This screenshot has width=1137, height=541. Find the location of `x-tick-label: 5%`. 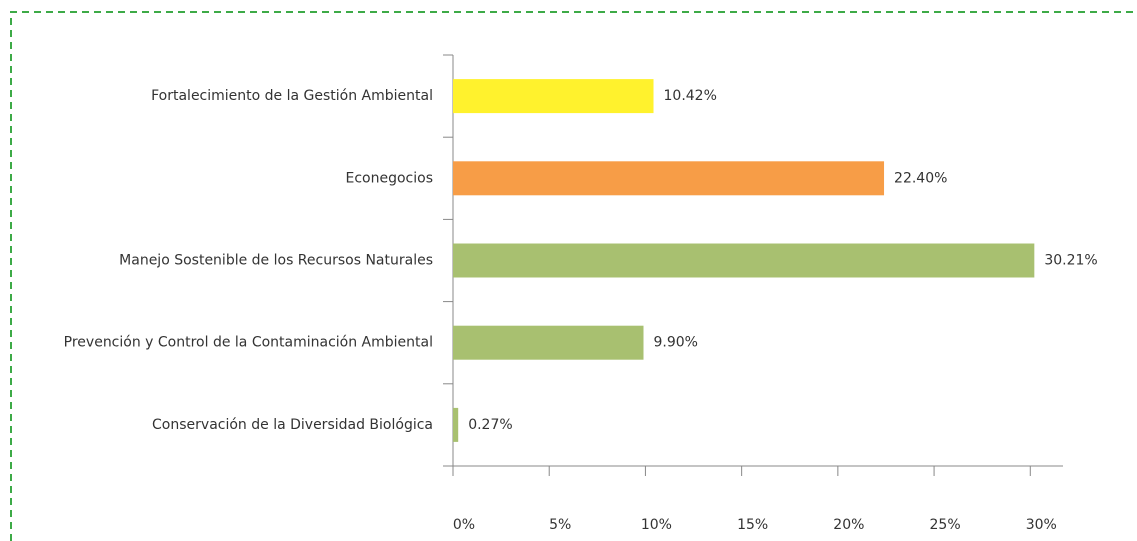

x-tick-label: 5% is located at coordinates (560, 525).